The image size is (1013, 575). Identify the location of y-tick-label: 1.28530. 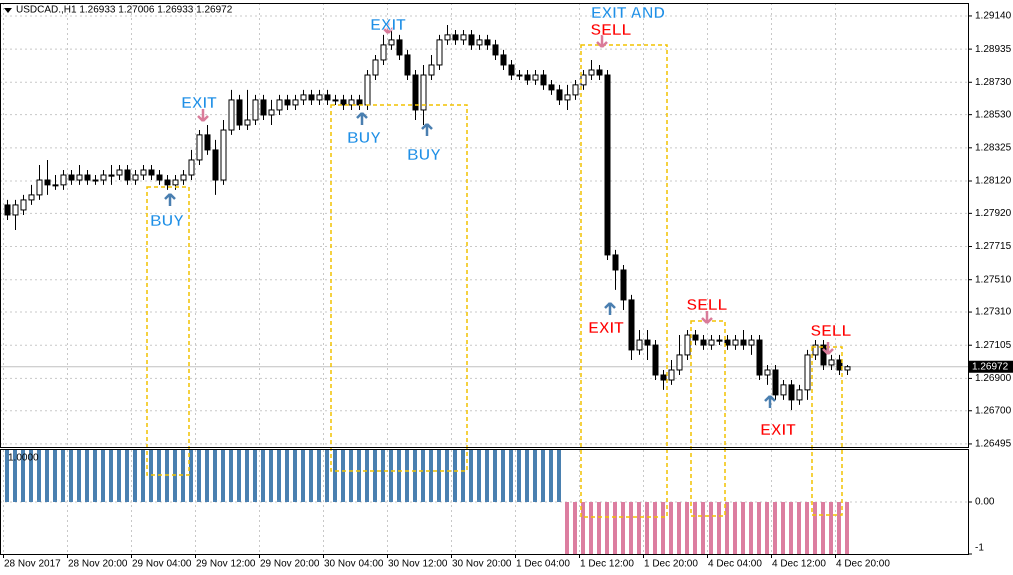
(993, 114).